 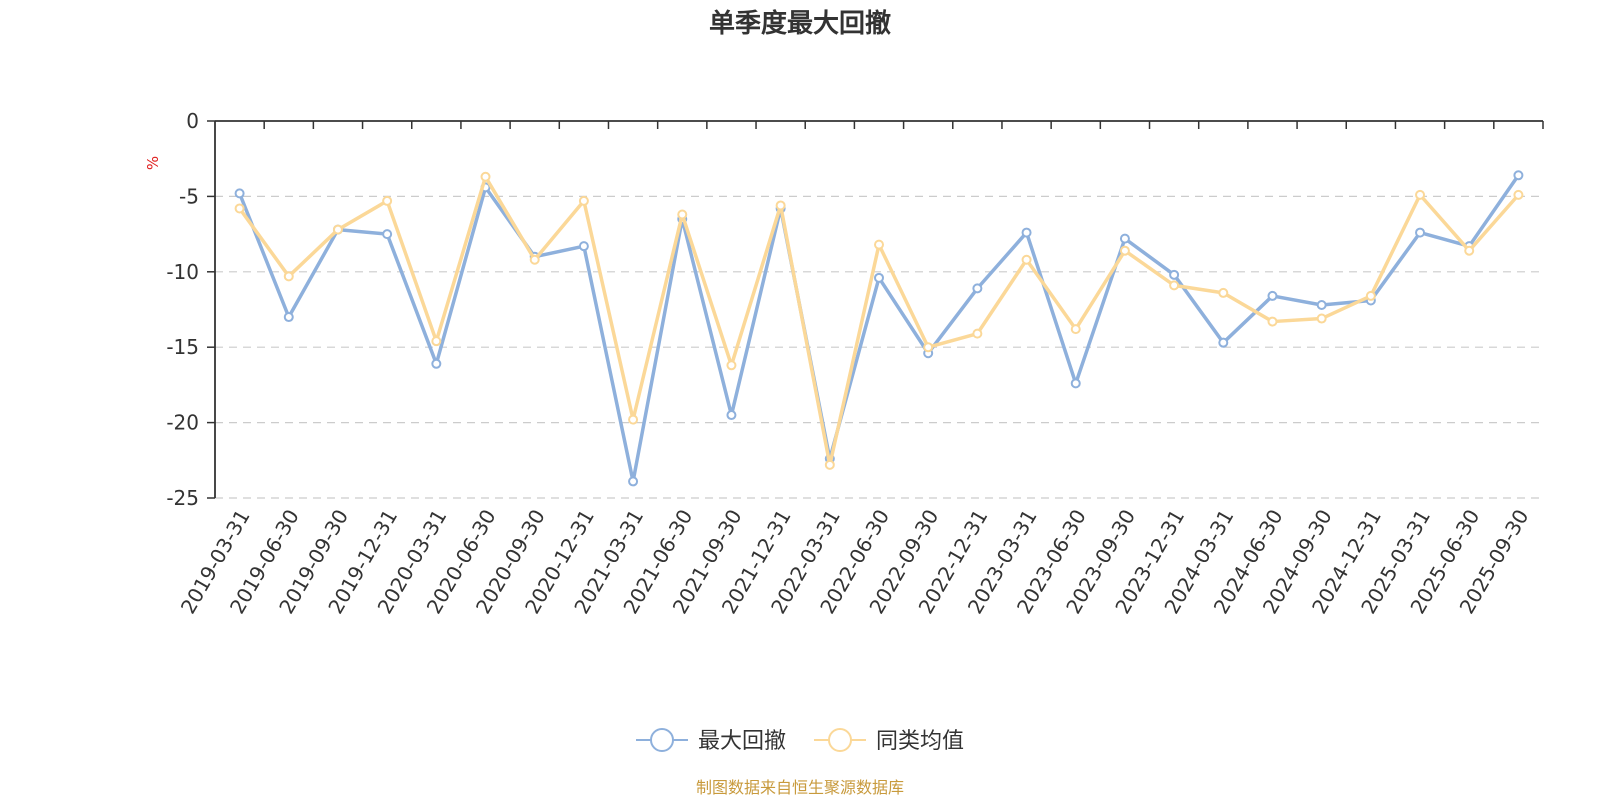 I want to click on y-tick-label: -15, so click(x=182, y=347).